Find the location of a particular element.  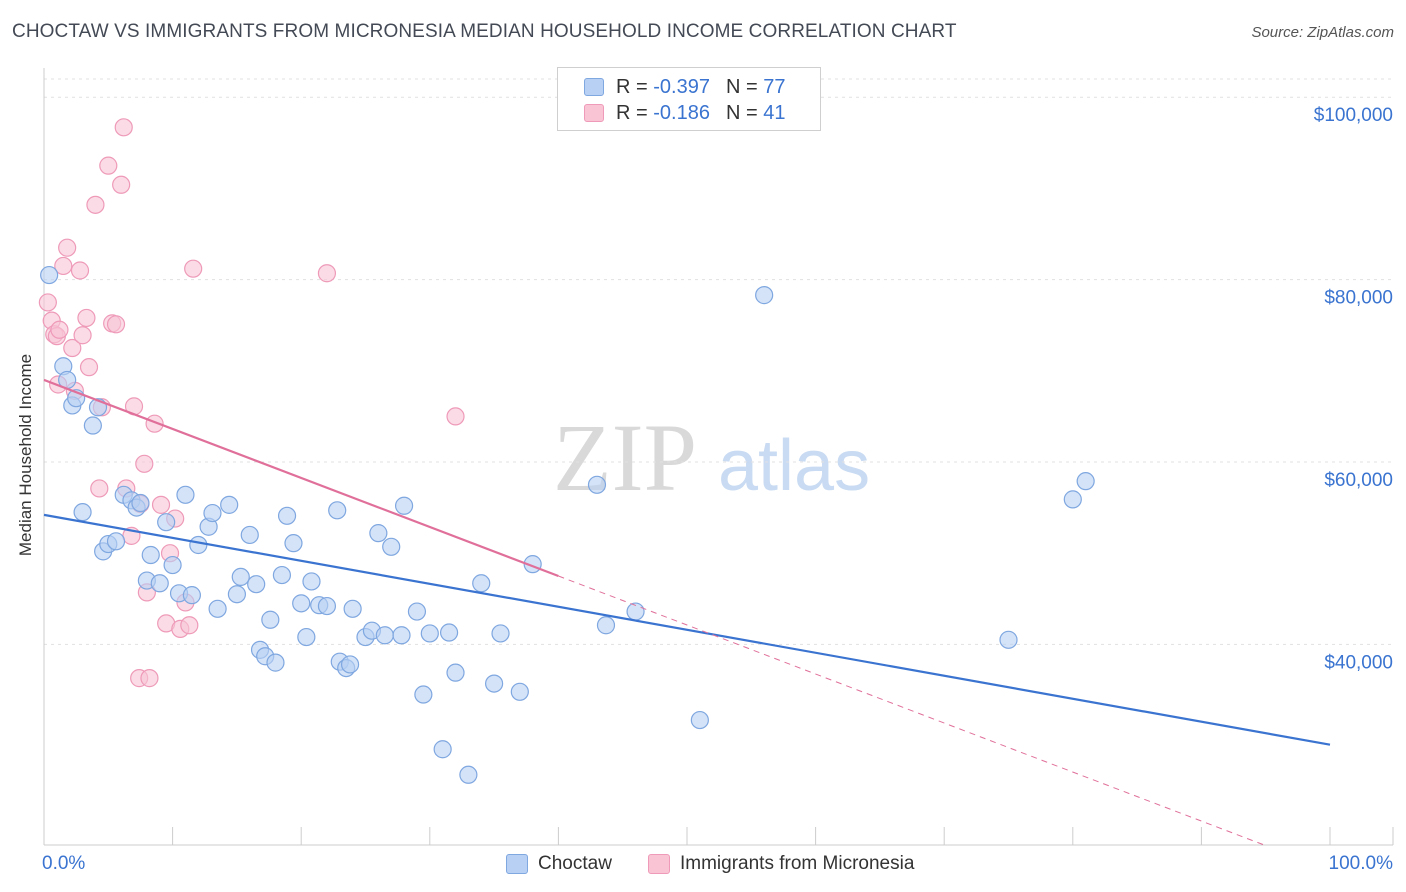

bottom-legend-label: Choctaw is located at coordinates (575, 863).